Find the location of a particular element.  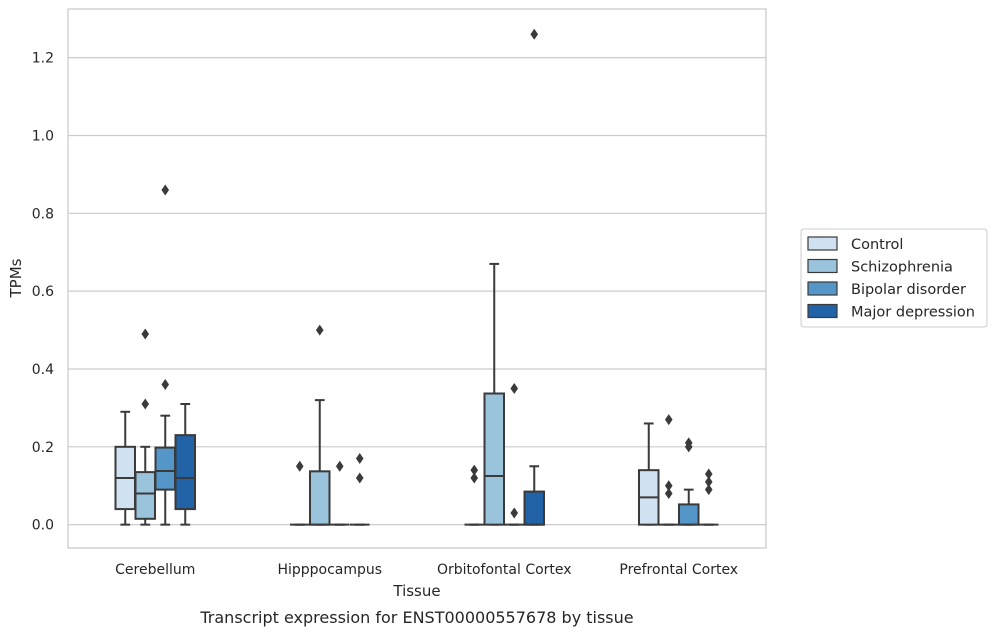

legend-frame is located at coordinates (894, 278).